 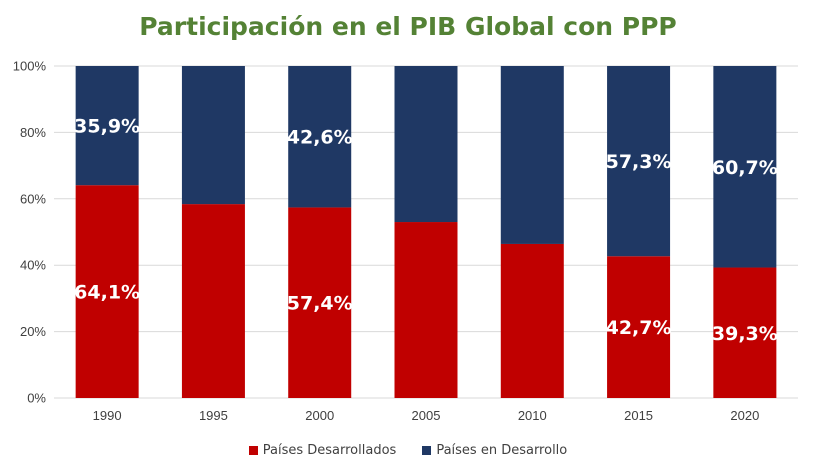 I want to click on y-tick-label: 60%, so click(x=33, y=198).